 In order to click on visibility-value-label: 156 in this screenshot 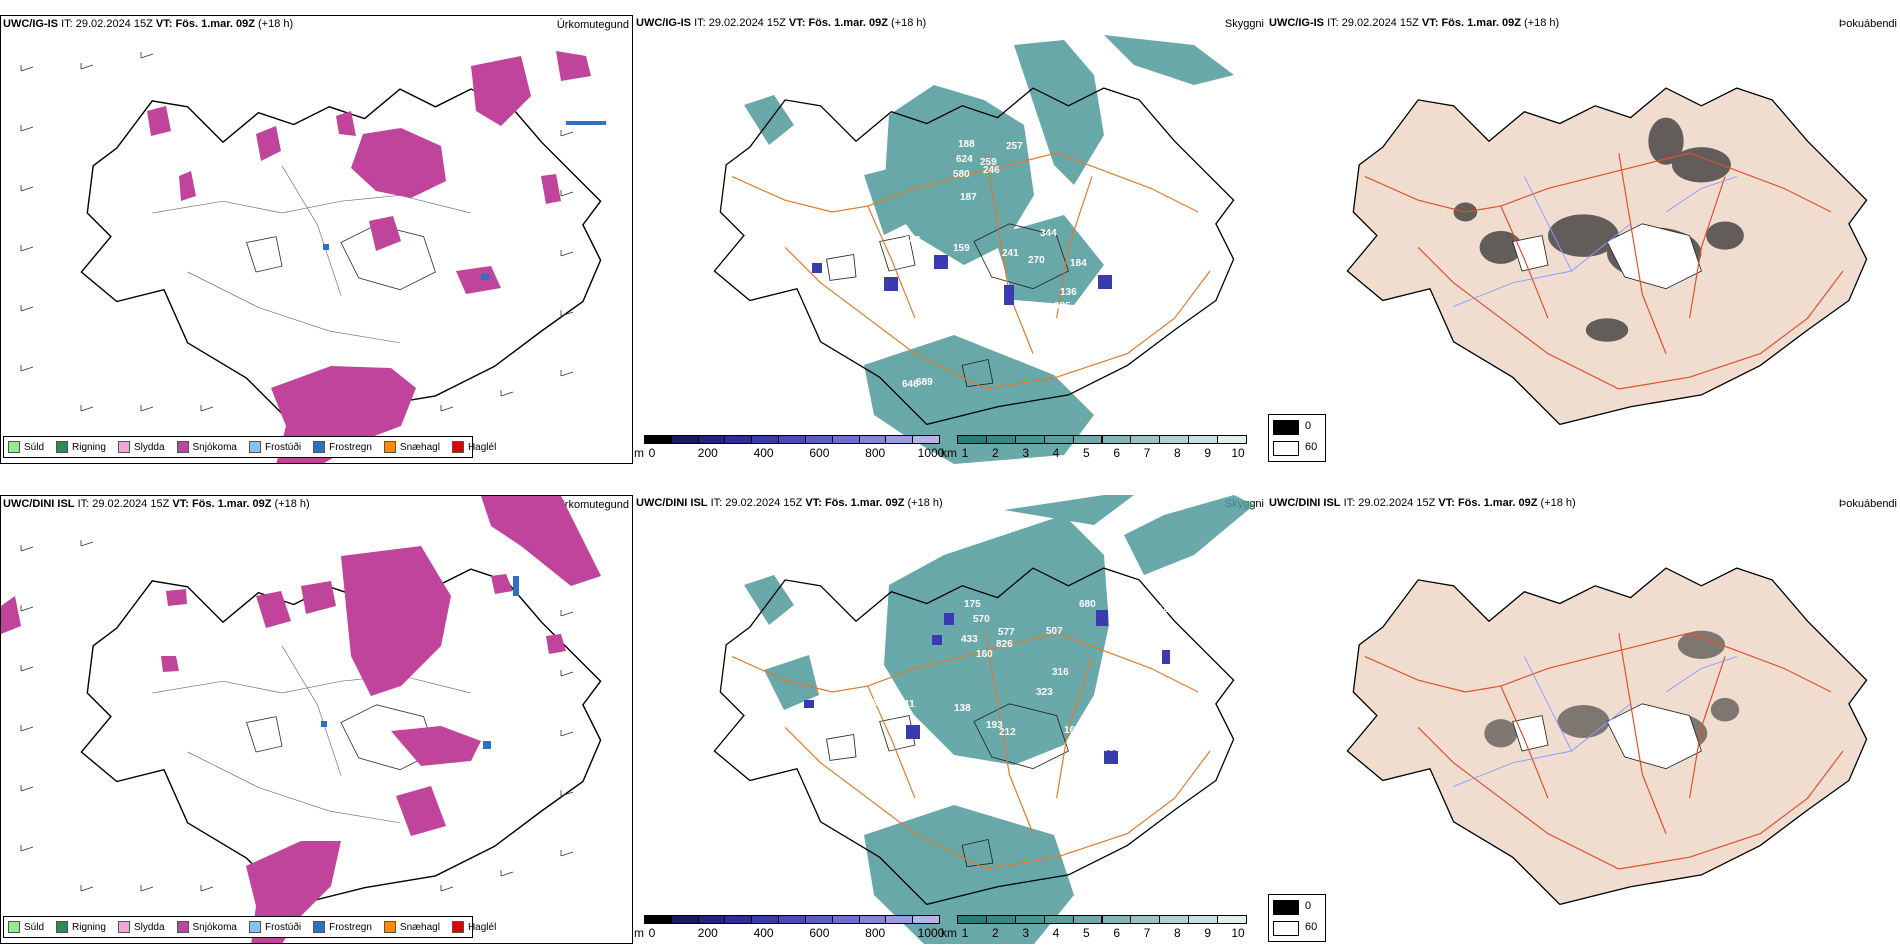, I will do `click(1118, 738)`.